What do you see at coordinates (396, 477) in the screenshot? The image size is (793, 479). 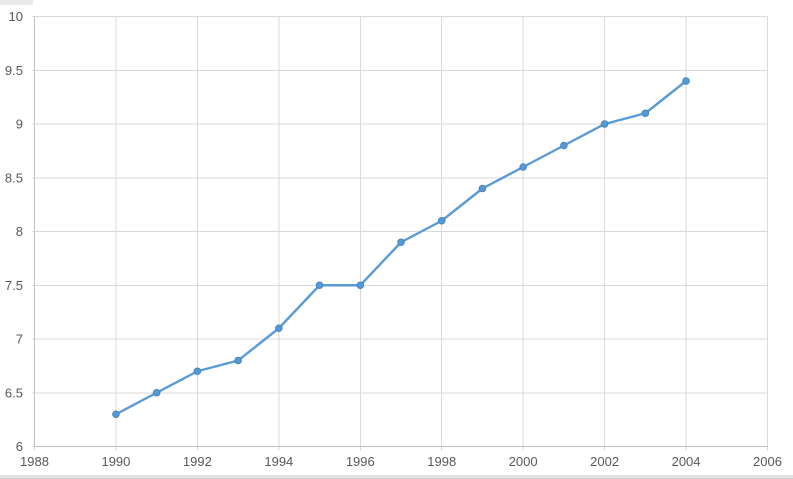 I see `screenshot-bottom-edge` at bounding box center [396, 477].